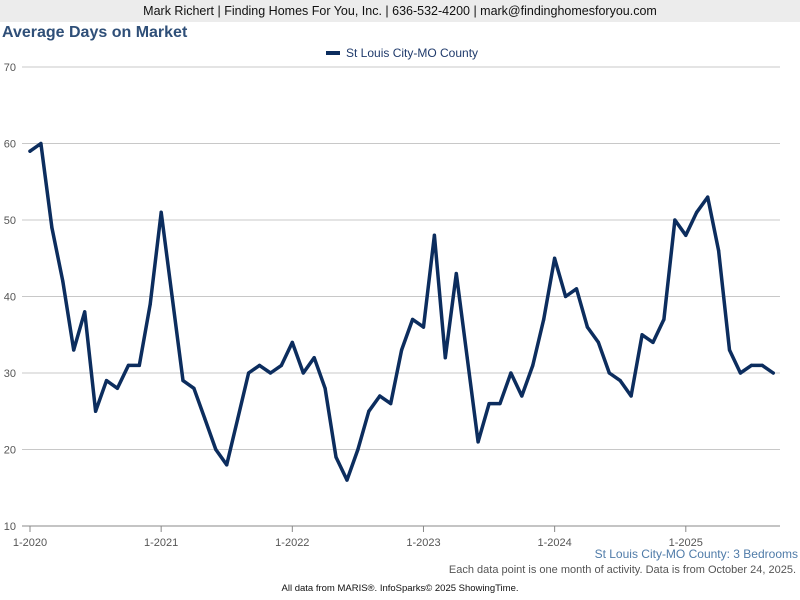 The width and height of the screenshot is (800, 600). I want to click on x-tick-label: 1-2023, so click(423, 543).